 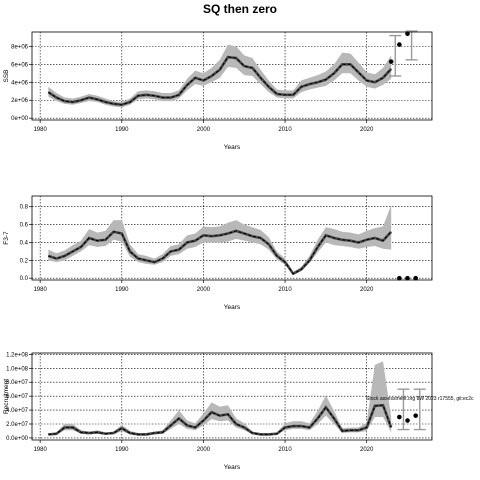 What do you see at coordinates (20, 119) in the screenshot?
I see `ssb-ytick-label-0: 0e+00` at bounding box center [20, 119].